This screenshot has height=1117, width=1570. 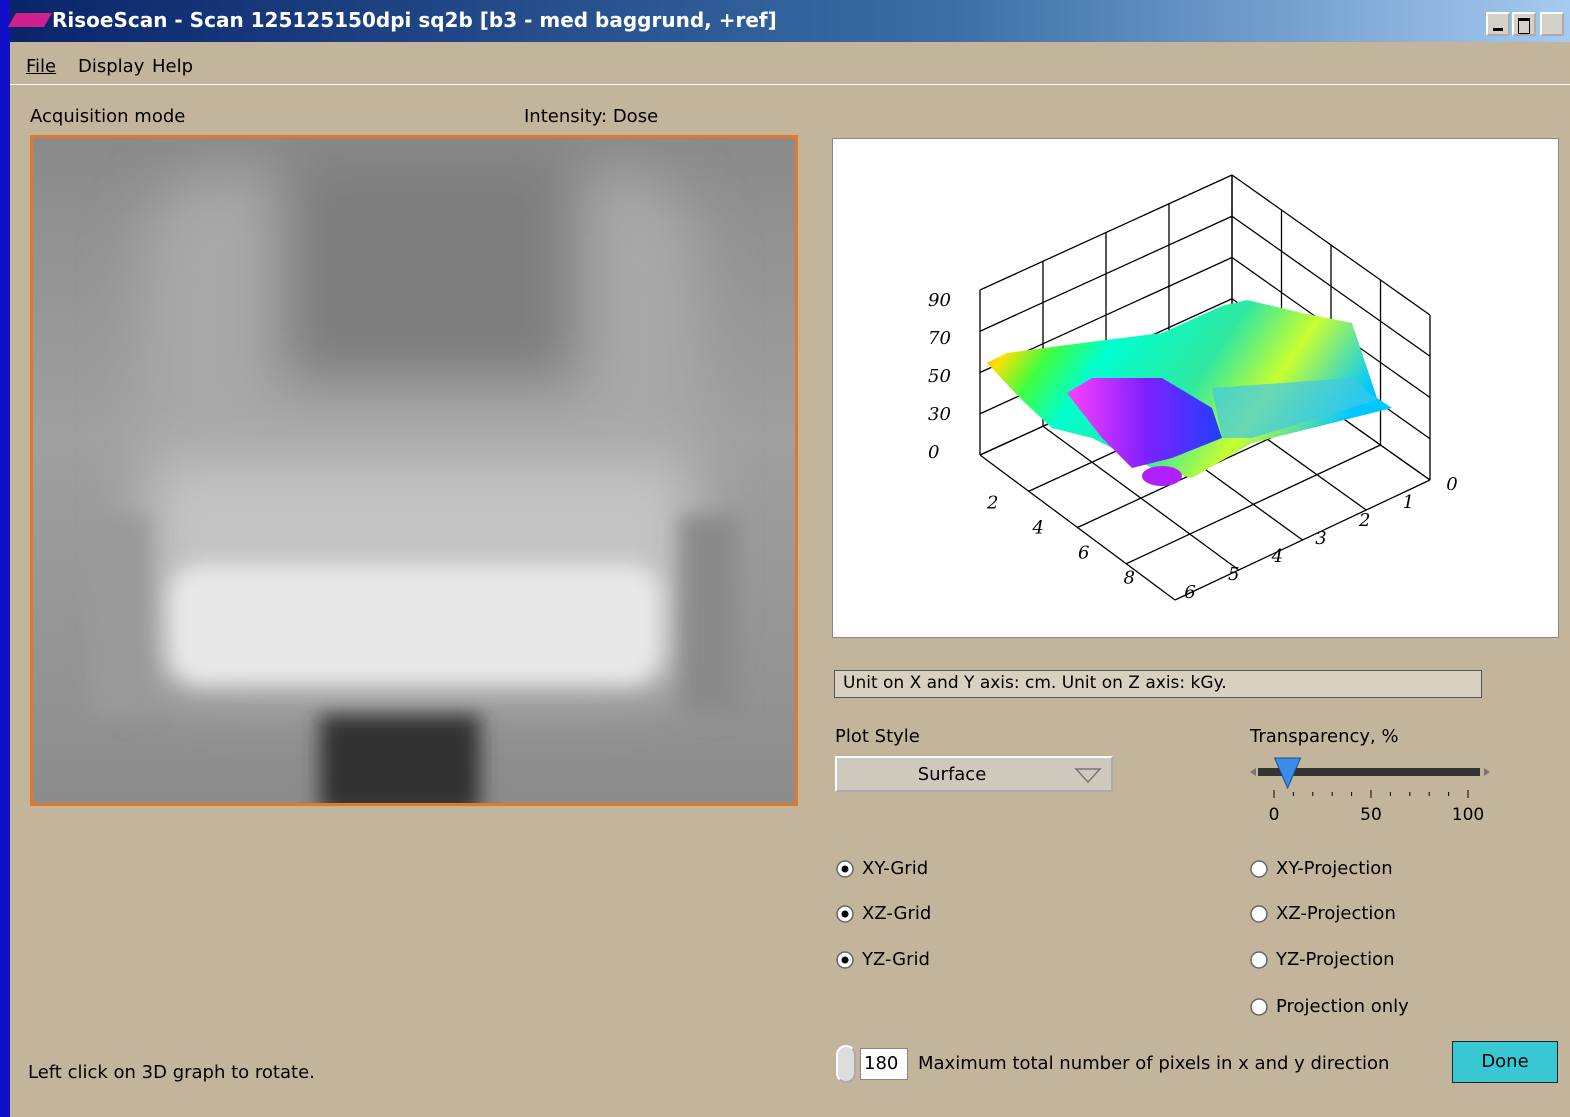 I want to click on dropdown-arrow, so click(x=1088, y=776).